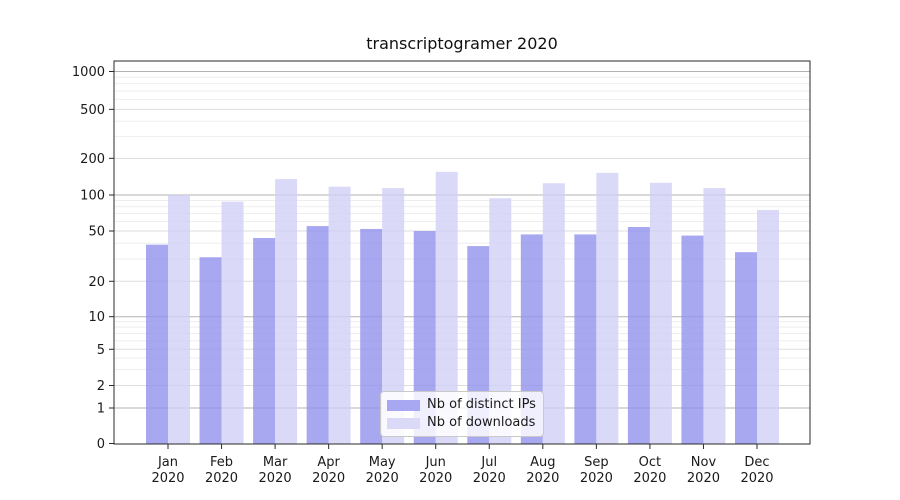 Image resolution: width=900 pixels, height=500 pixels. What do you see at coordinates (446, 307) in the screenshot?
I see `bar-downloads-Jun` at bounding box center [446, 307].